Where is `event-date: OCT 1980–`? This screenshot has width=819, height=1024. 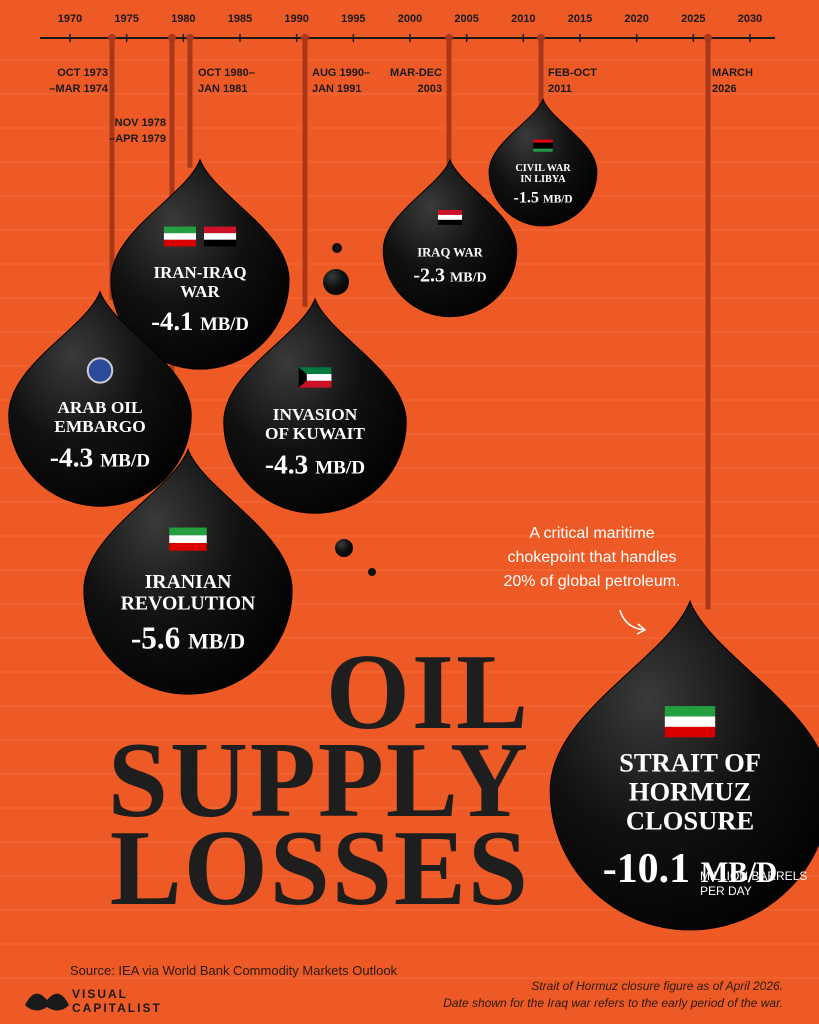
event-date: OCT 1980– is located at coordinates (226, 73).